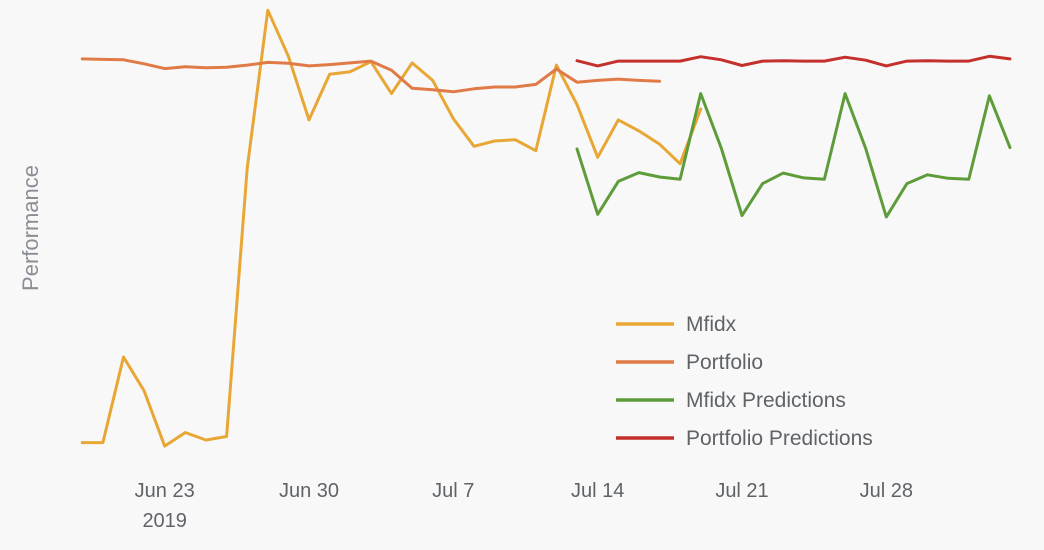  What do you see at coordinates (741, 491) in the screenshot?
I see `x-tick-label: Jul 21` at bounding box center [741, 491].